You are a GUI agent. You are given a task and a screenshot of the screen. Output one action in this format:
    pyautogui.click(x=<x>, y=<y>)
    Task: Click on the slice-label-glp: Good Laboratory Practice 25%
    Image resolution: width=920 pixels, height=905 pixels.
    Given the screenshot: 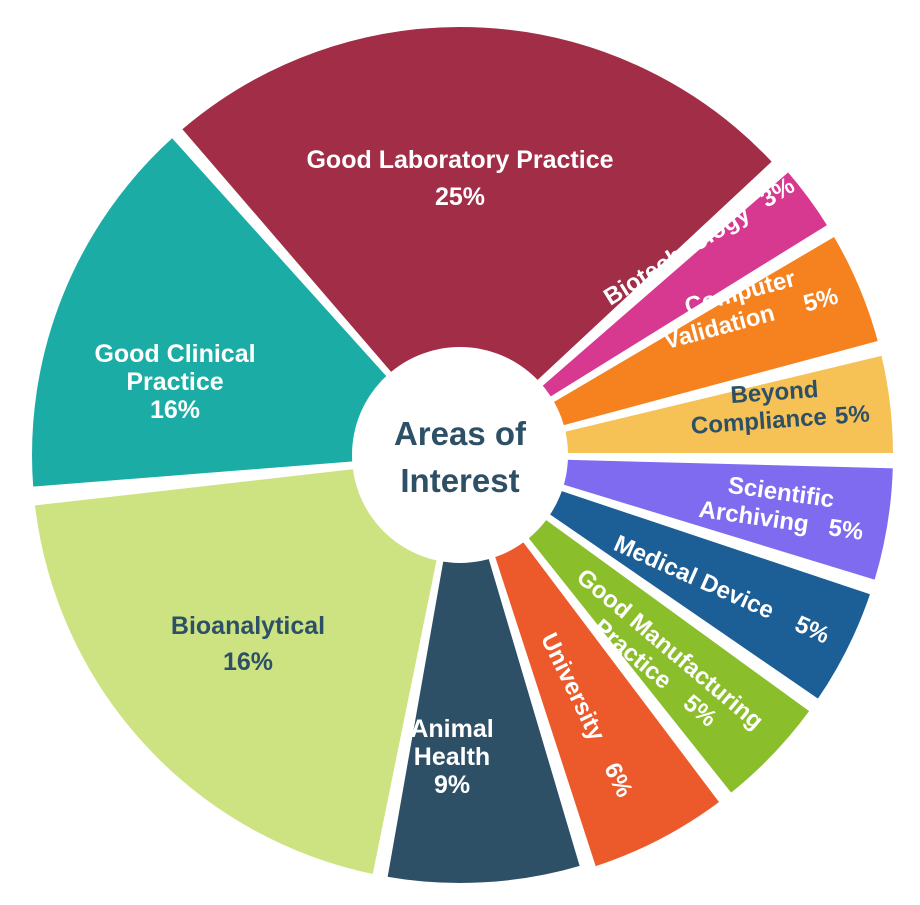 What is the action you would take?
    pyautogui.click(x=459, y=178)
    